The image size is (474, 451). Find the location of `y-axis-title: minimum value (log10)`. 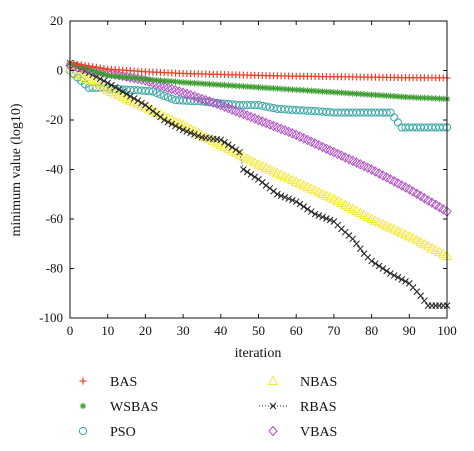

y-axis-title: minimum value (log10) is located at coordinates (16, 169).